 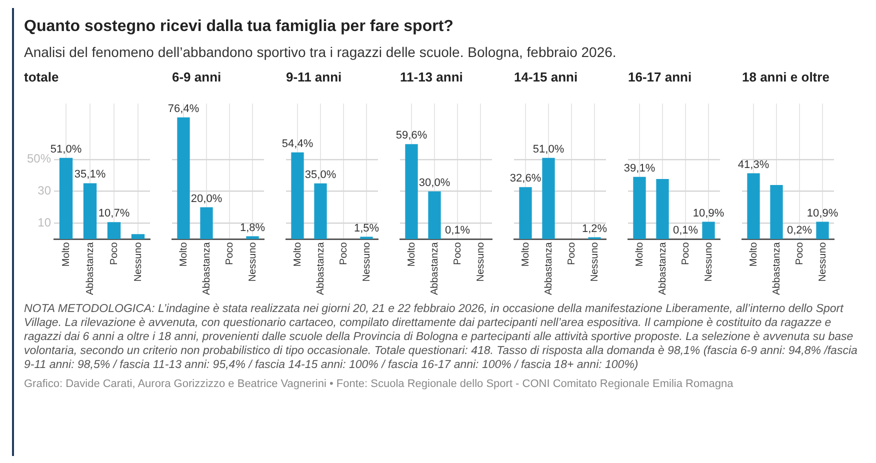 What do you see at coordinates (314, 76) in the screenshot?
I see `chart-title: 9-11 anni` at bounding box center [314, 76].